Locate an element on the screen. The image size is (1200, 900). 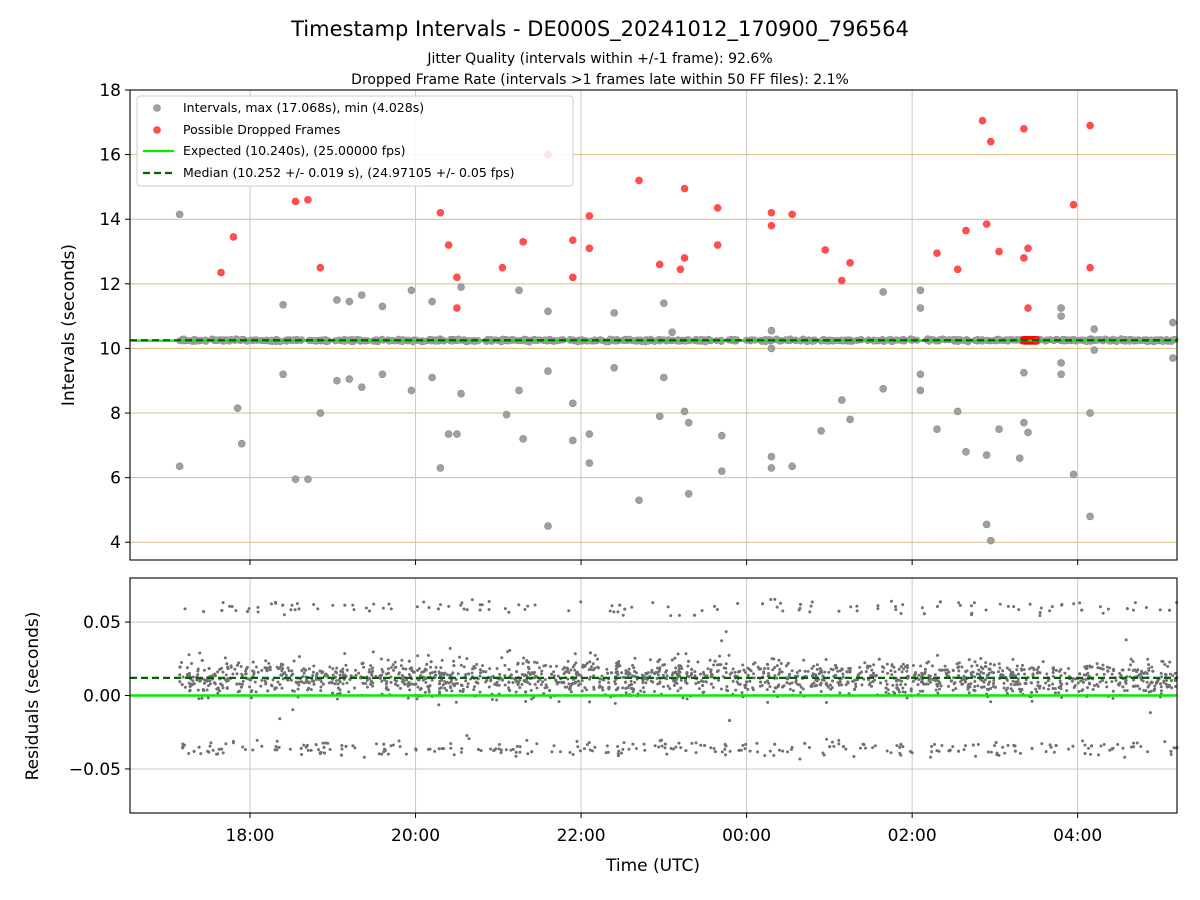
x-tick-label: 00:00 is located at coordinates (746, 836).